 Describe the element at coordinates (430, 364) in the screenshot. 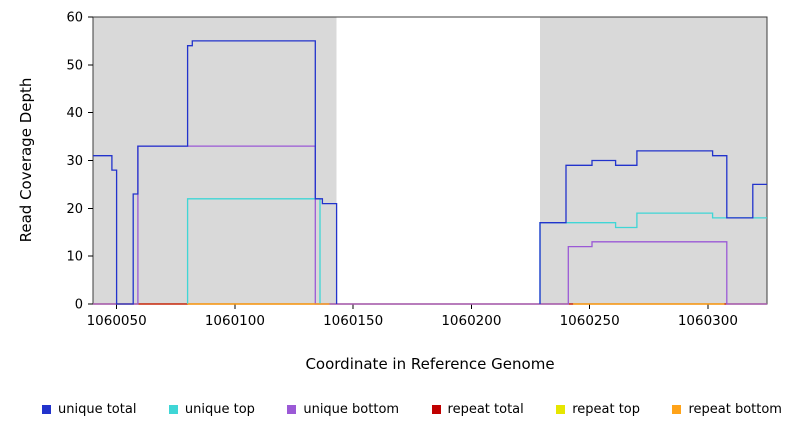

I see `x-axis-title: Coordinate in Reference Genome` at that location.